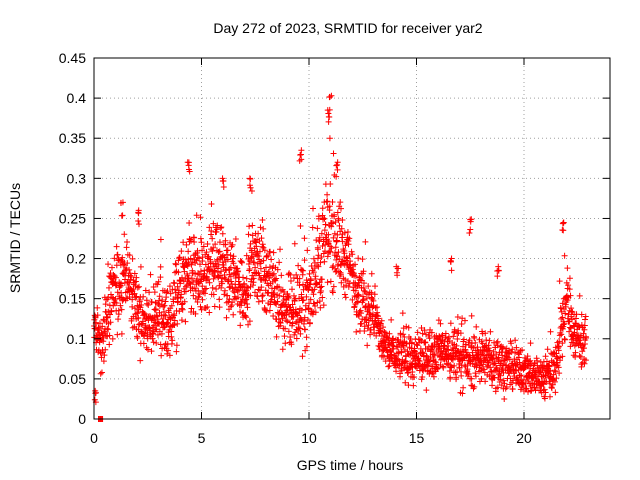 This screenshot has height=480, width=640. I want to click on y-tick-label: 0.45, so click(72, 58).